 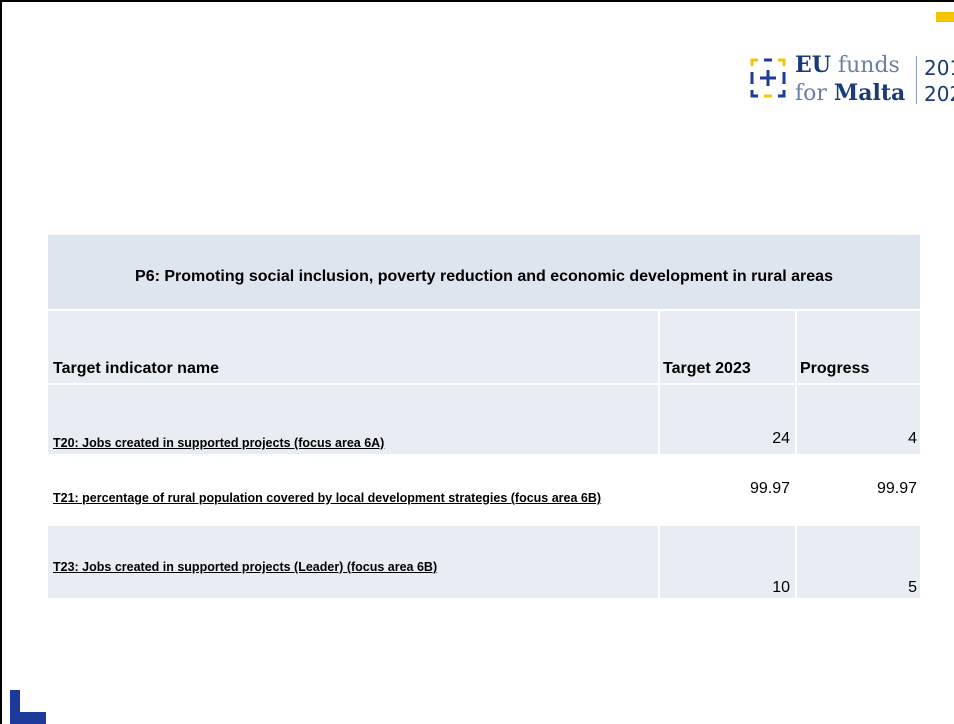 I want to click on logo-eu: EU, so click(x=813, y=65).